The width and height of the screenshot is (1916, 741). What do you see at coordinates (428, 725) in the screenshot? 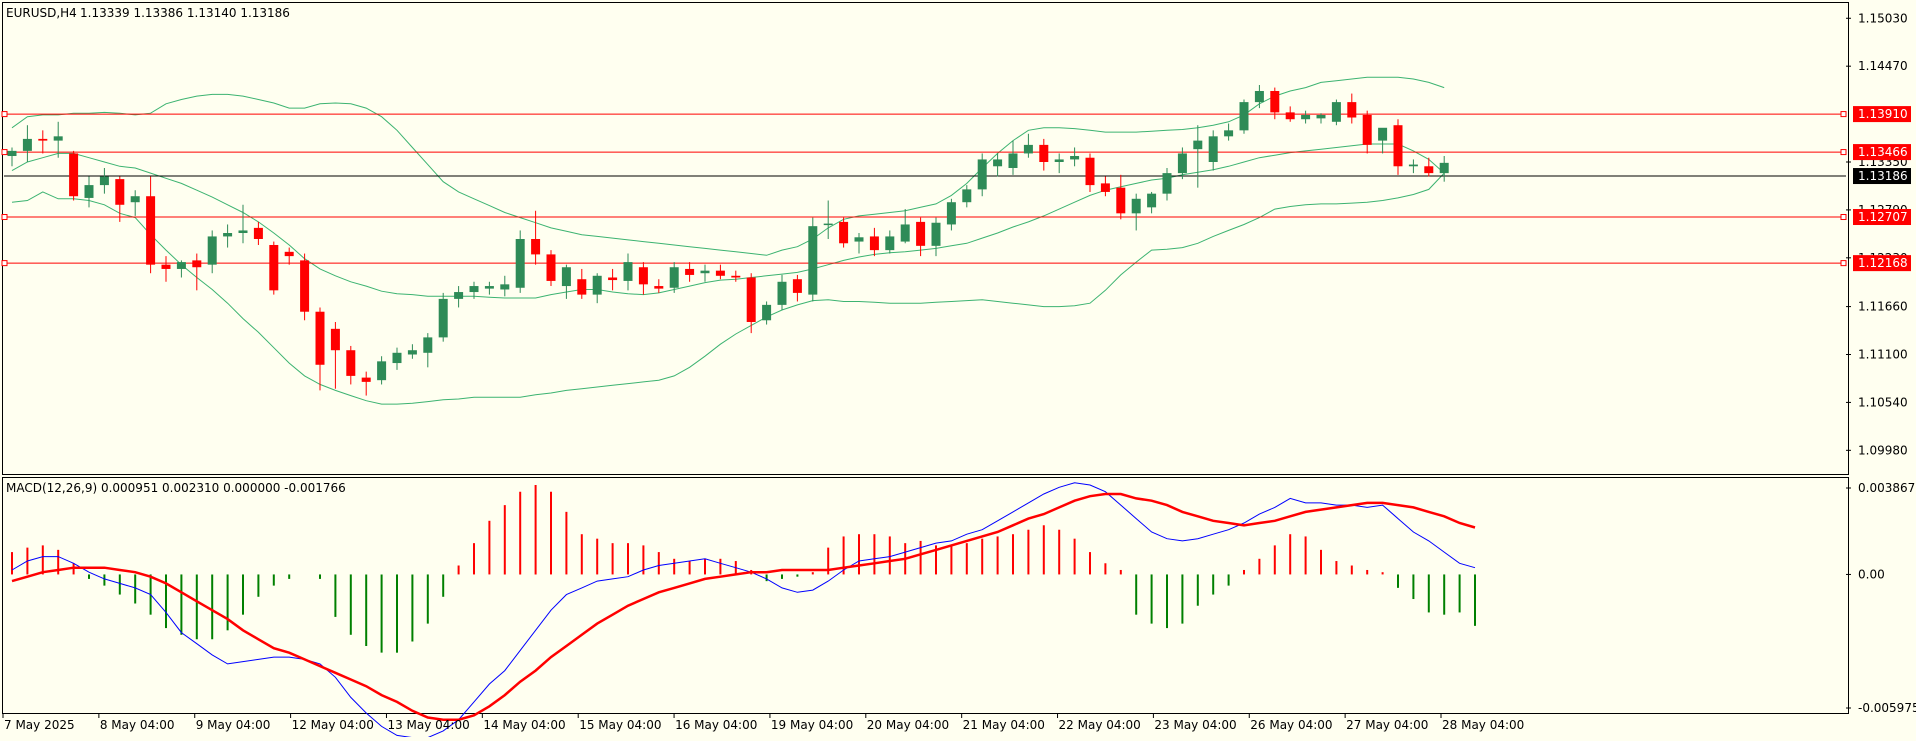
I see `time-tick-label: 13 May 04:00` at bounding box center [428, 725].